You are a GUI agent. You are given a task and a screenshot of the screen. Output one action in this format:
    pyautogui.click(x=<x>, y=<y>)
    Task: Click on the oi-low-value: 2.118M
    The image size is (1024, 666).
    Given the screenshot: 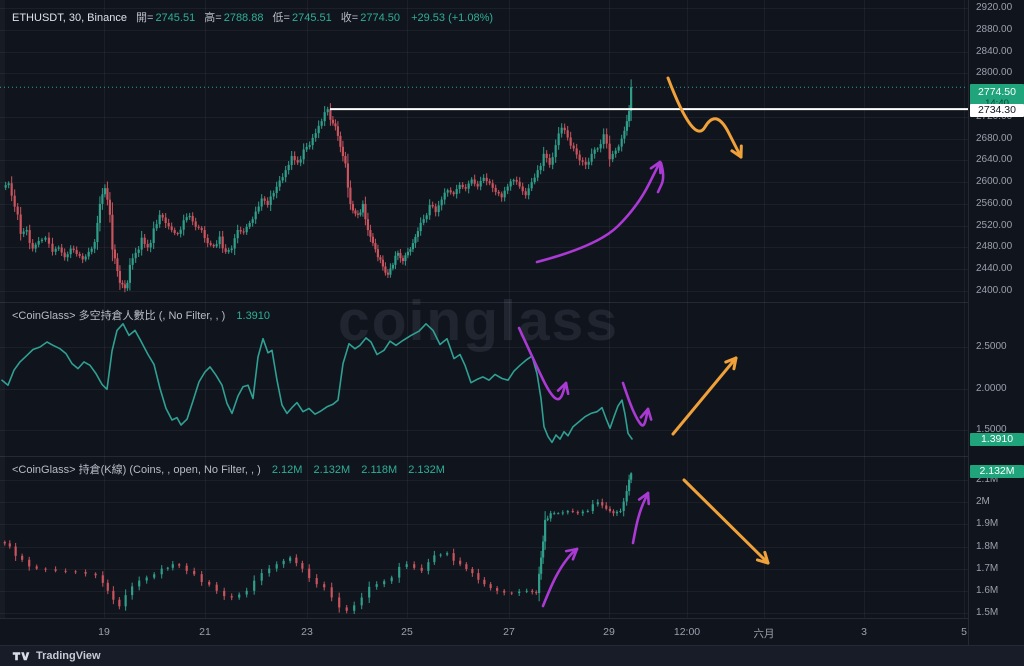 What is the action you would take?
    pyautogui.click(x=379, y=470)
    